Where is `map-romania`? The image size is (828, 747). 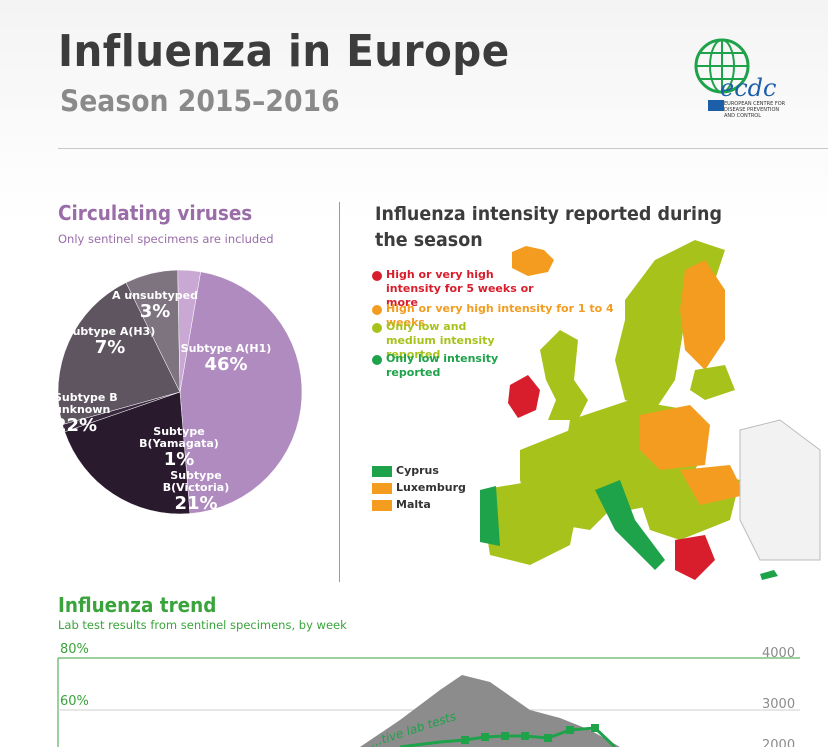
map-romania is located at coordinates (712, 485).